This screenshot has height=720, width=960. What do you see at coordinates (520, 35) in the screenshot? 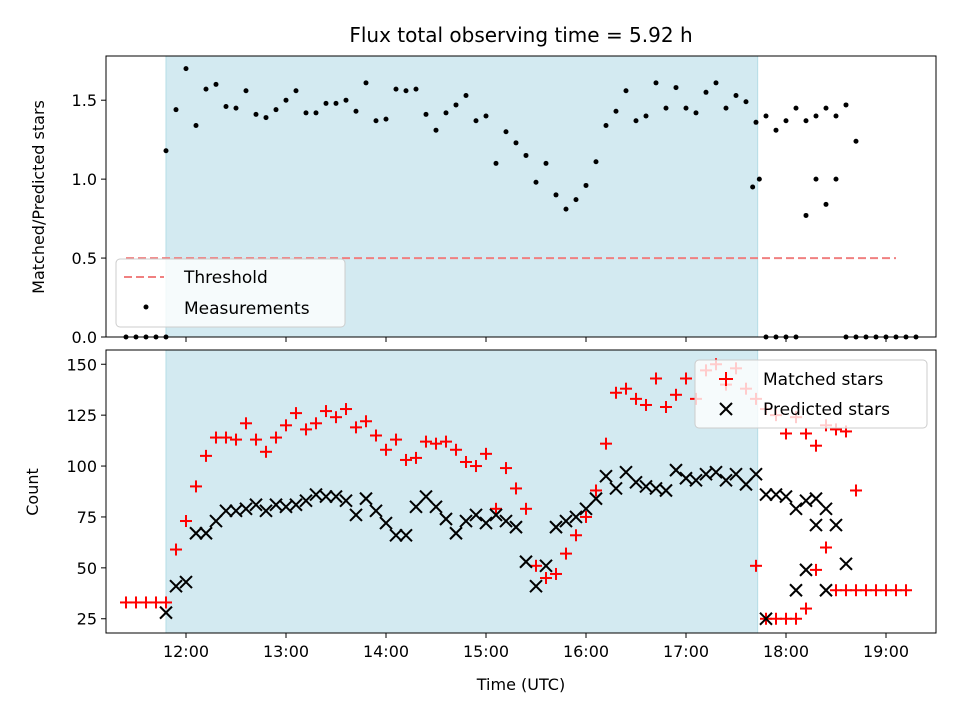
I see `chart-title: Flux total observing time = 5.92 h` at bounding box center [520, 35].